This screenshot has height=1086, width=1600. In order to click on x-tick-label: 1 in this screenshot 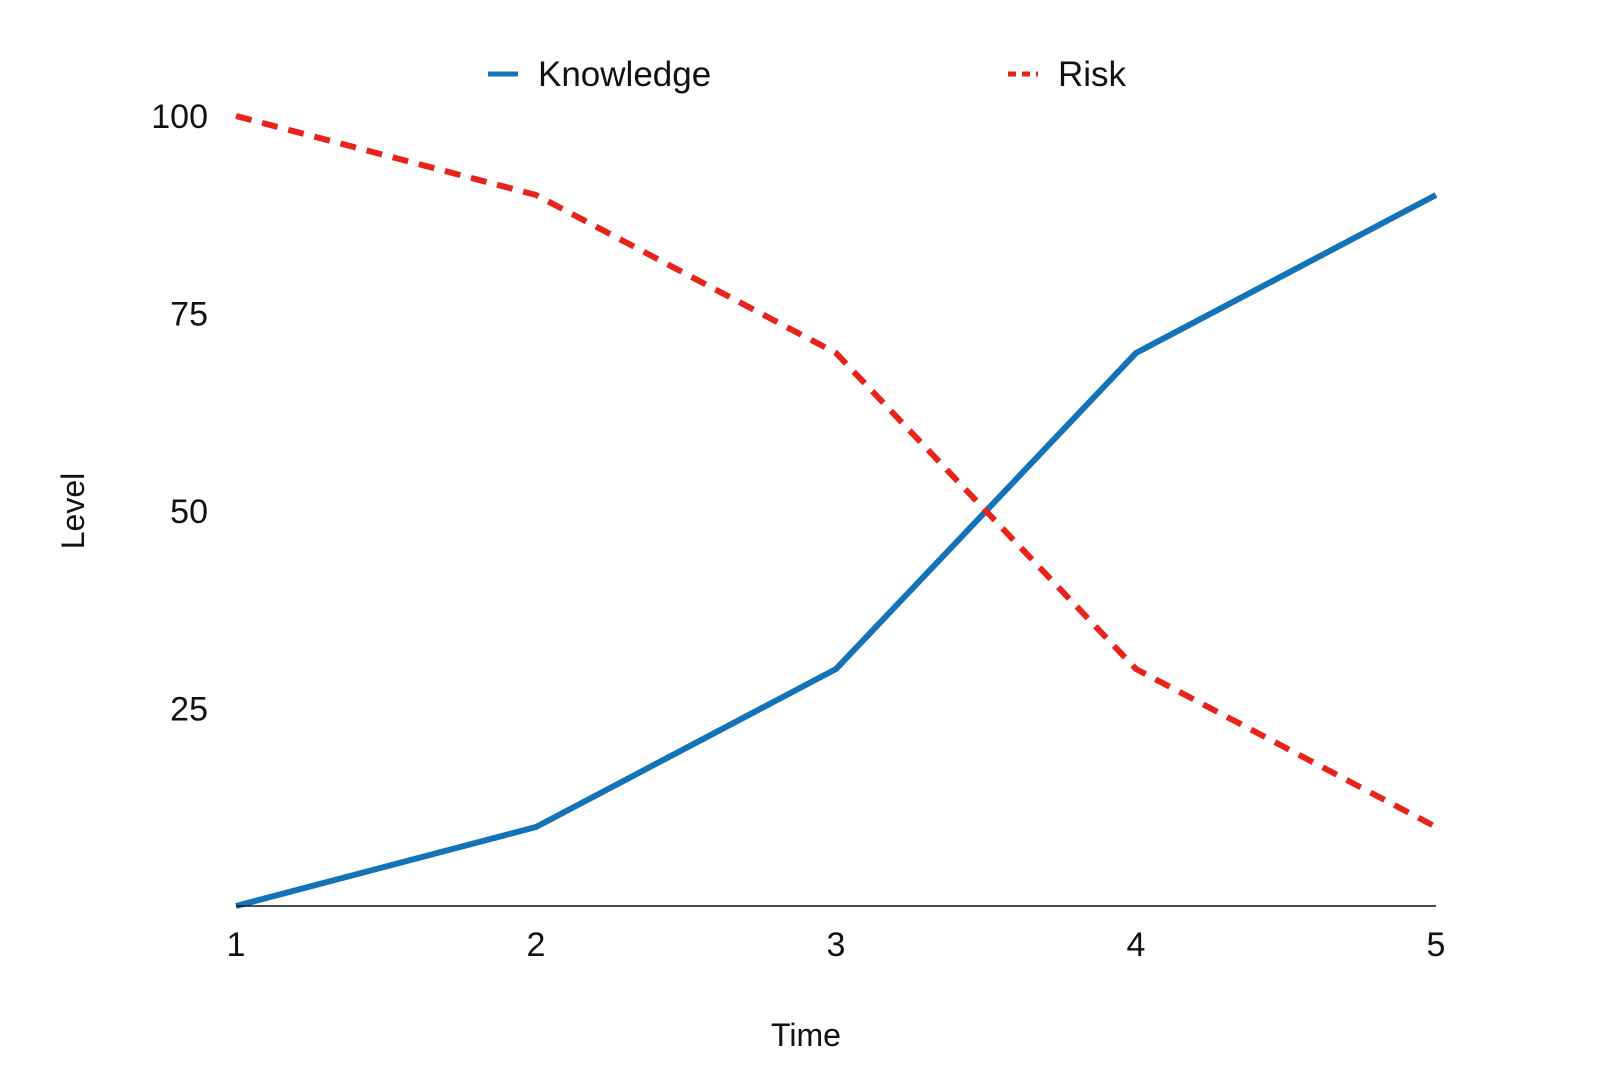, I will do `click(236, 945)`.